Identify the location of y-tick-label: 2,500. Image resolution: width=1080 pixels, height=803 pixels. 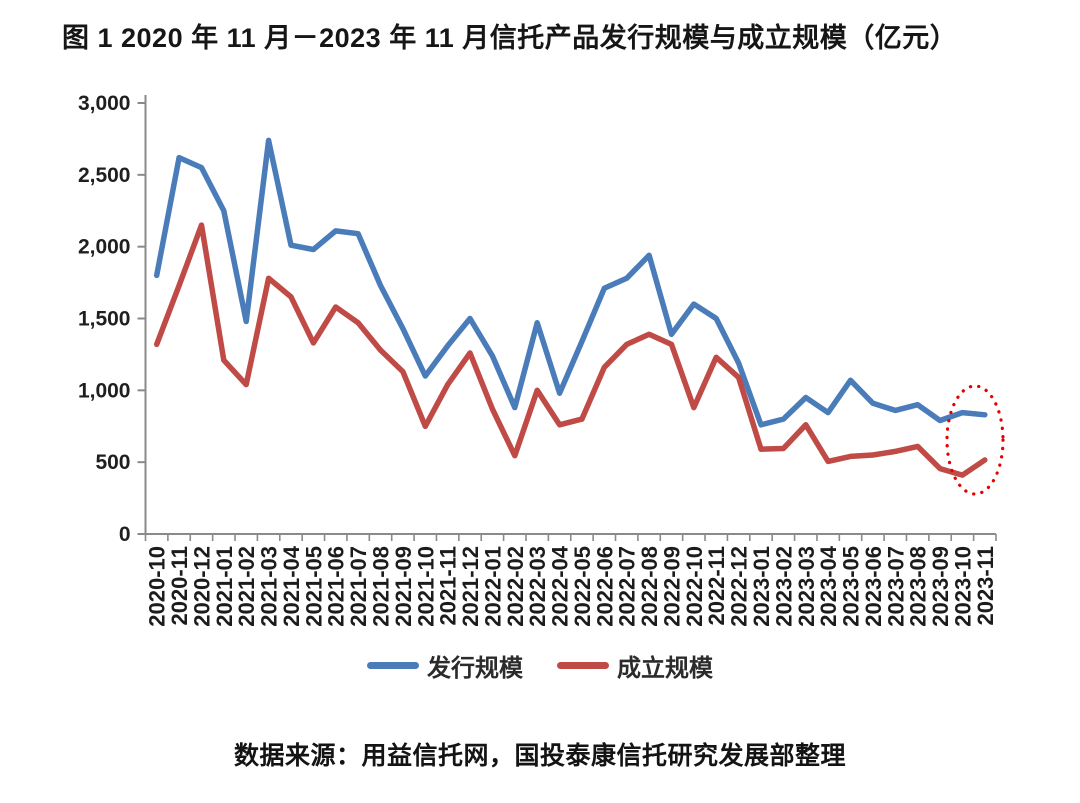
(104, 175).